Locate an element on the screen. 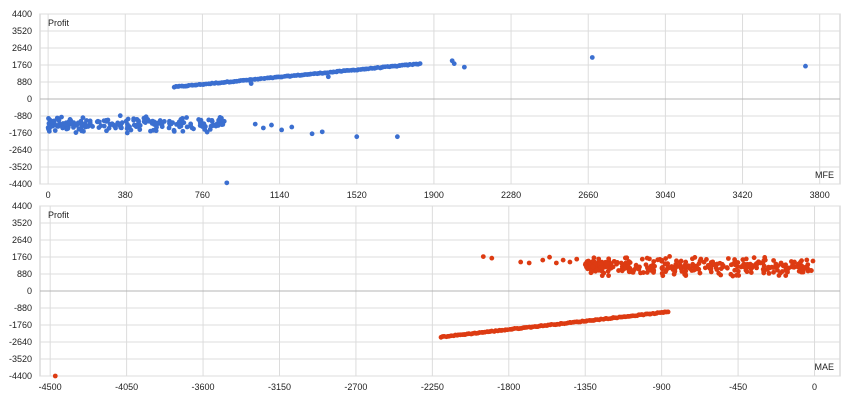  y-tick-label: 2640 is located at coordinates (22, 240).